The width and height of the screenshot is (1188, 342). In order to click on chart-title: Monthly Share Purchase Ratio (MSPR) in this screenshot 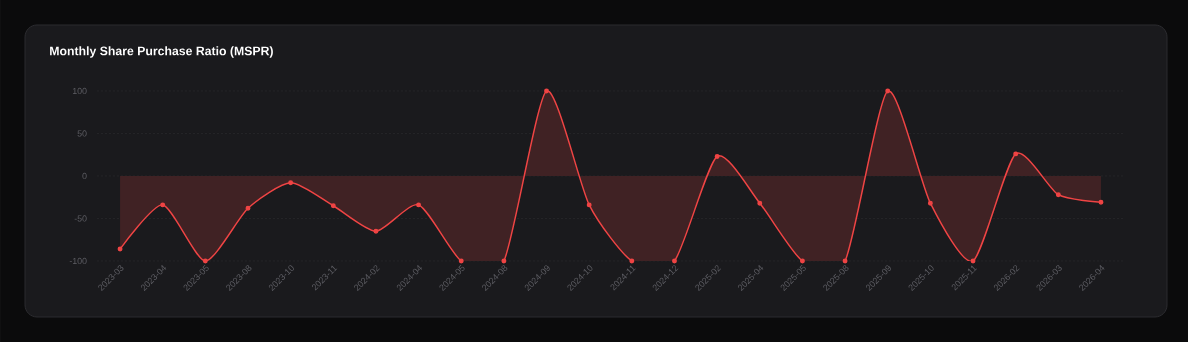, I will do `click(161, 52)`.